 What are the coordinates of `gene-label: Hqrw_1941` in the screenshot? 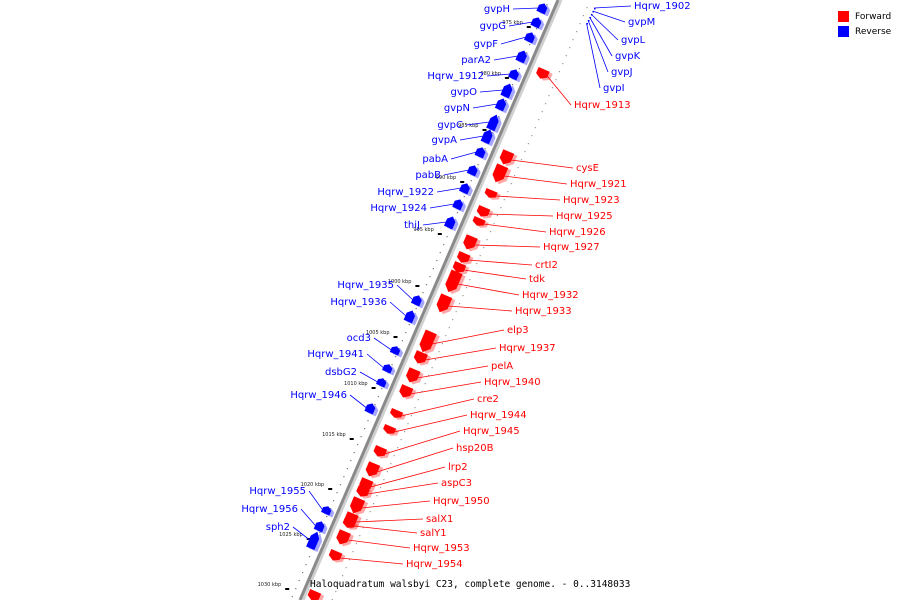 It's located at (335, 354).